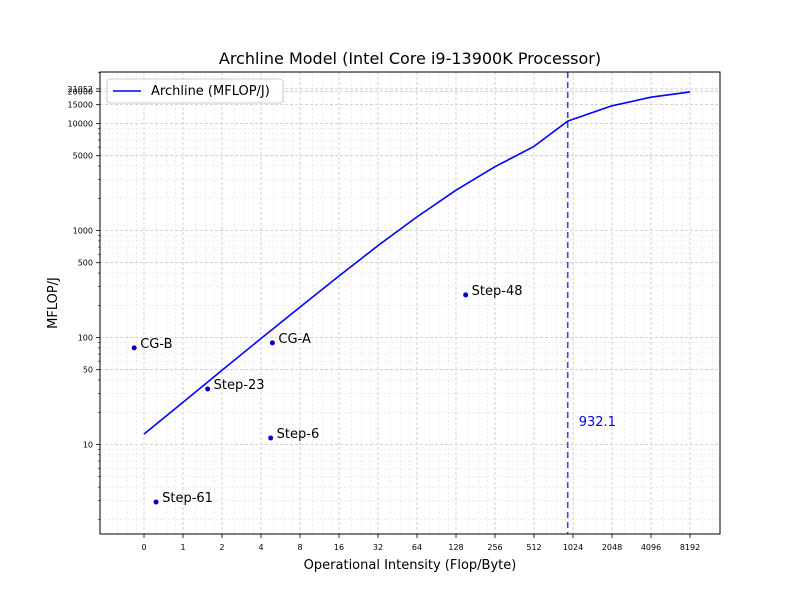 The height and width of the screenshot is (600, 800). Describe the element at coordinates (612, 547) in the screenshot. I see `x-tick-label: 2048` at that location.